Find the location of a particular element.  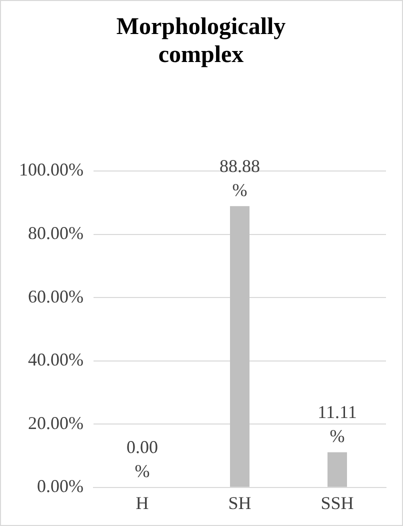

y-tick-label: 100.00% is located at coordinates (51, 170).